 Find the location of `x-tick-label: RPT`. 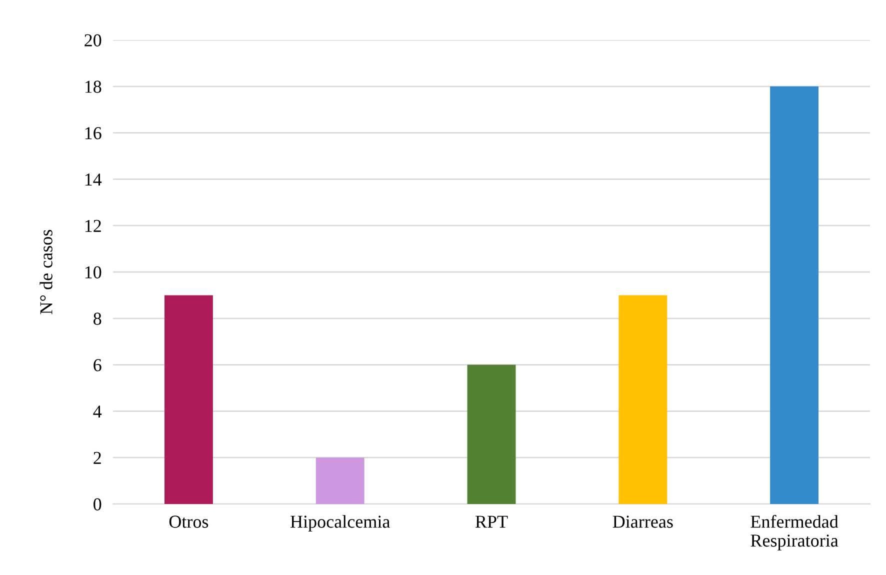

x-tick-label: RPT is located at coordinates (491, 522).